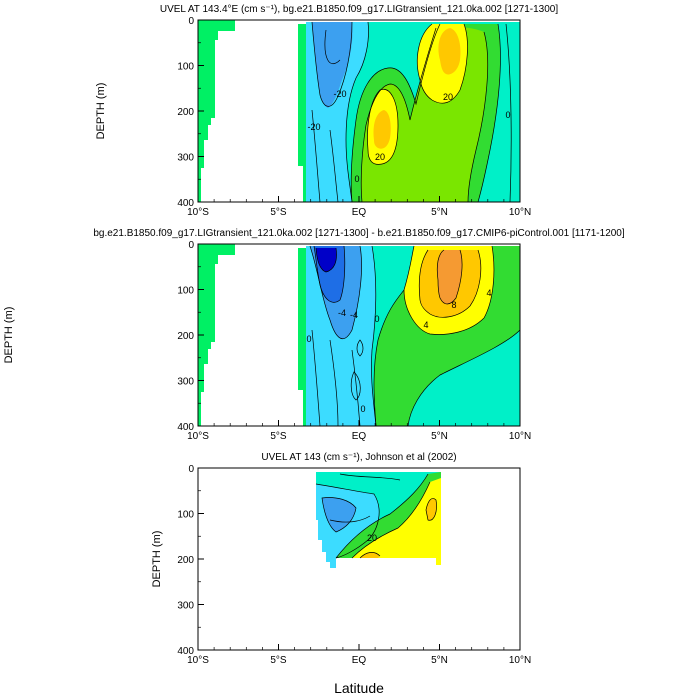  I want to click on p3-ytick-label-4: 400, so click(185, 651).